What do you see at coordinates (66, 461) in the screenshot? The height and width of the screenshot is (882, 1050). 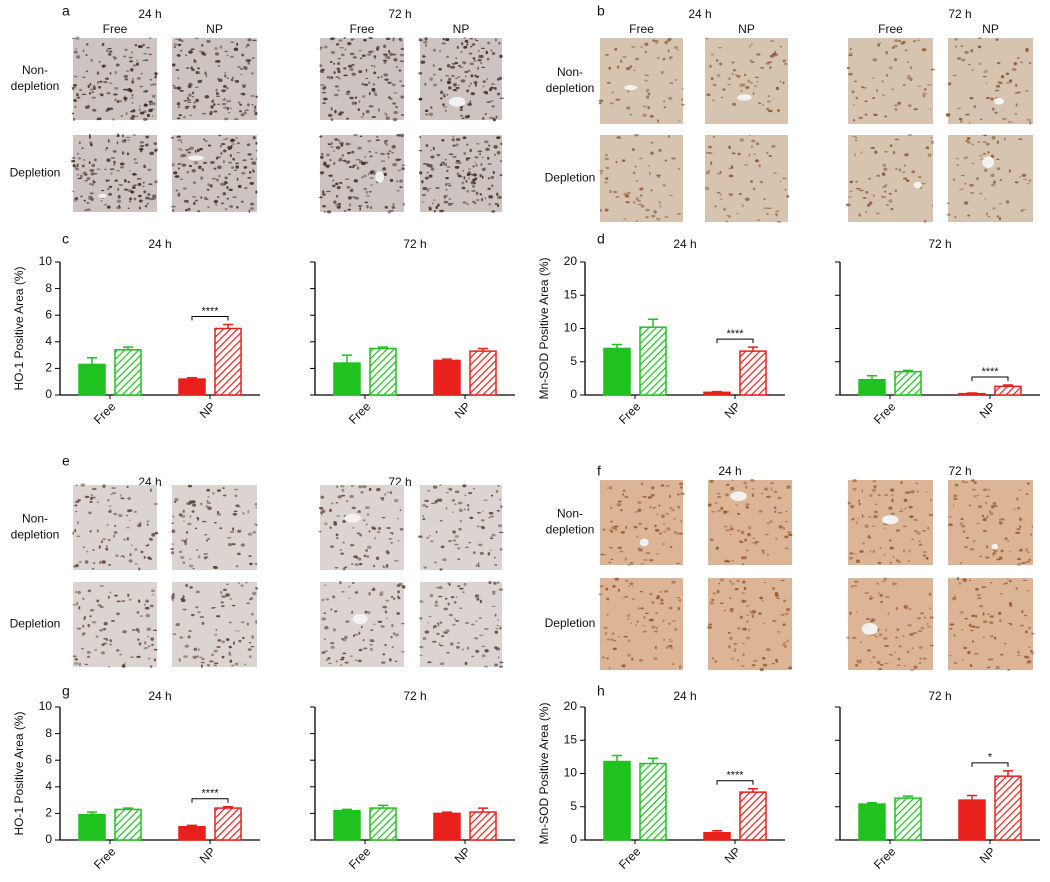 I see `panel-letter: e` at bounding box center [66, 461].